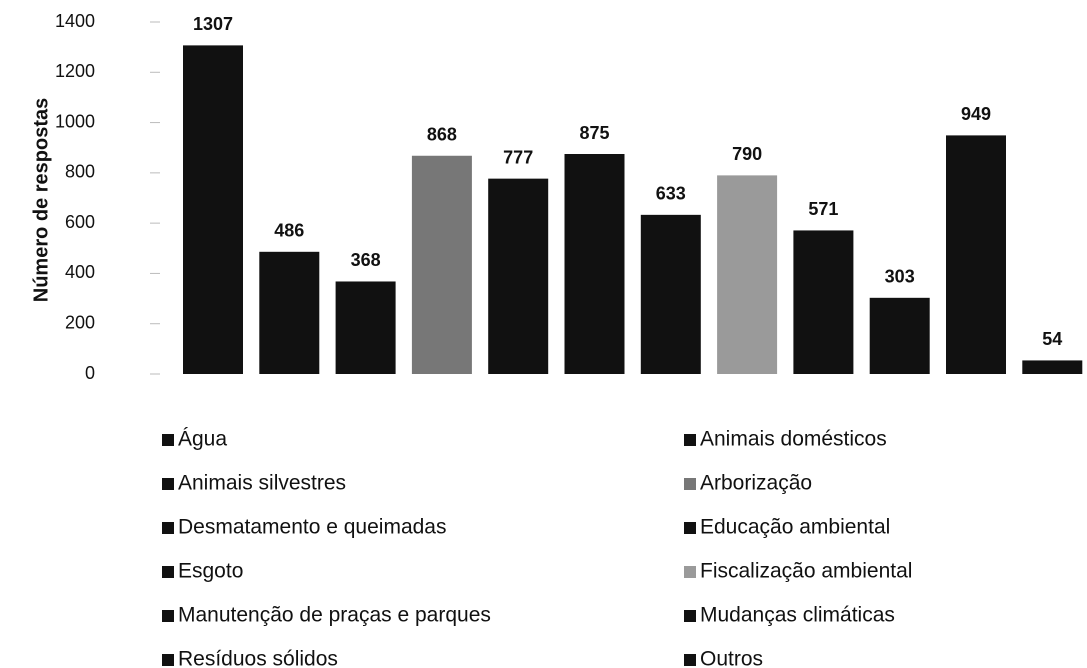  What do you see at coordinates (75, 121) in the screenshot?
I see `y-tick-label: 1000` at bounding box center [75, 121].